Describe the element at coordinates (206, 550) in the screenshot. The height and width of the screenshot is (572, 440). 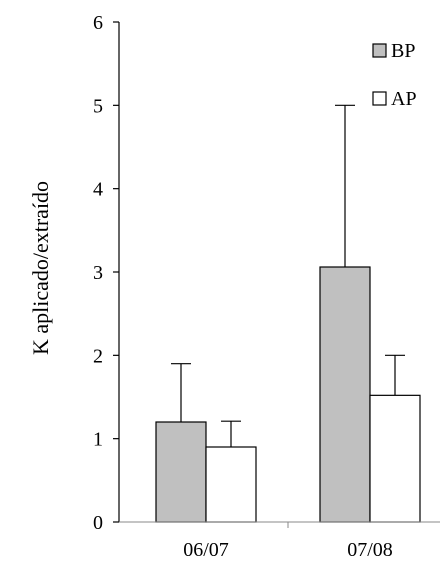
I see `x-tick-label: 06/07` at that location.